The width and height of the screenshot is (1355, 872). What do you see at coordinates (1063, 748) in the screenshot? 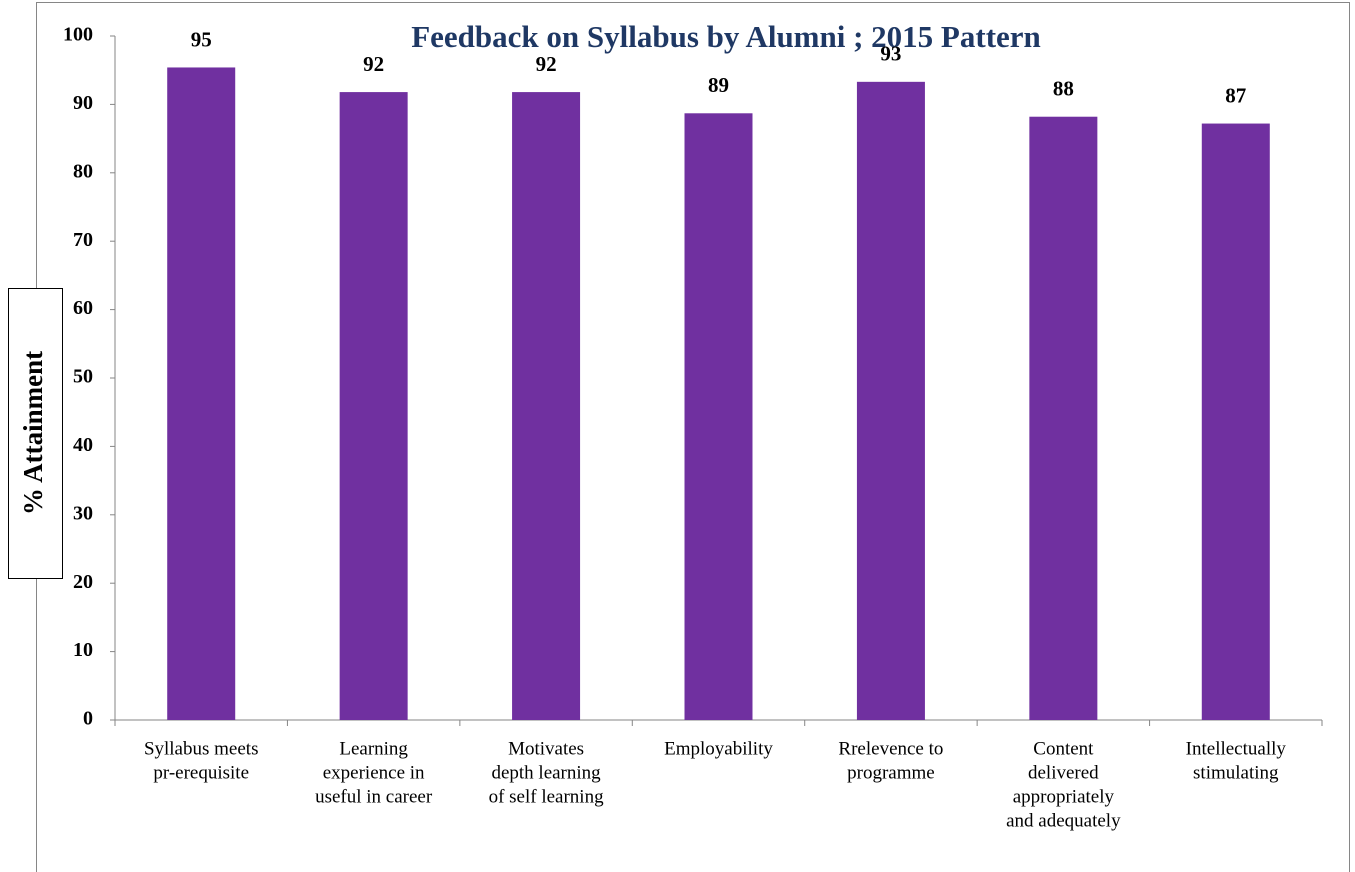
I see `x-tick-label: Content` at bounding box center [1063, 748].